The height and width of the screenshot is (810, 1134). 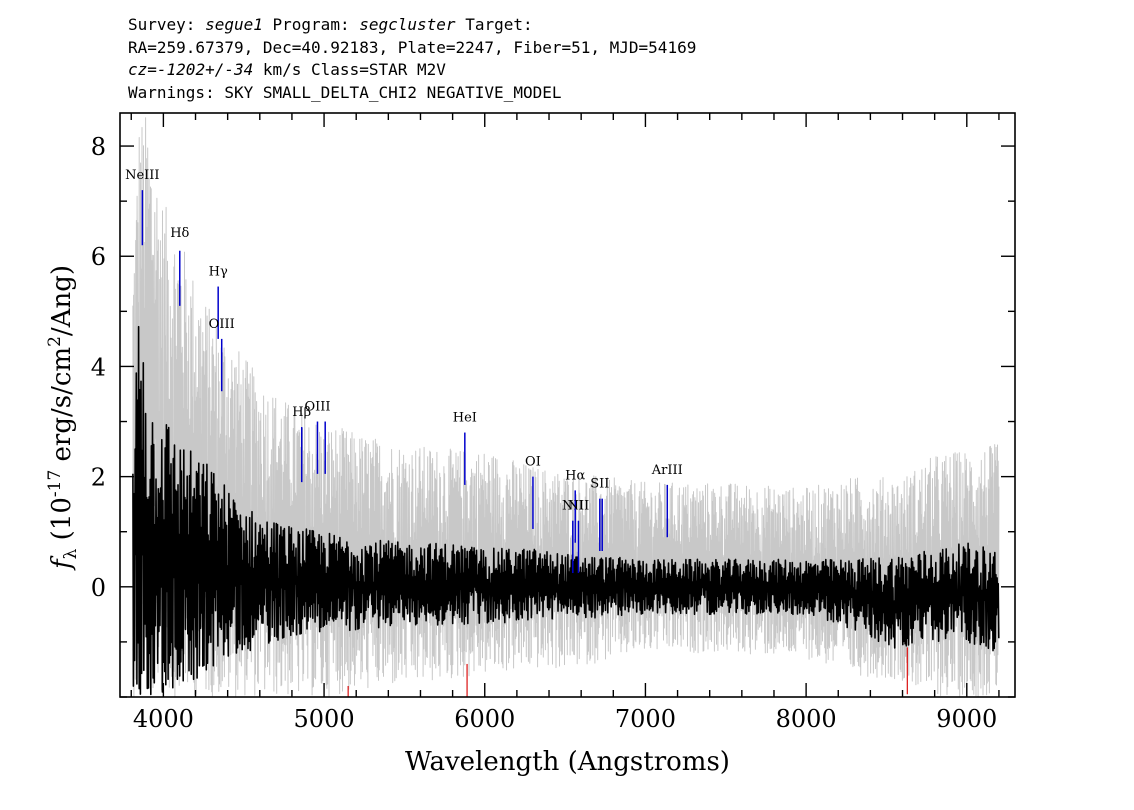 I want to click on y-tick-label: 4, so click(x=98, y=367).